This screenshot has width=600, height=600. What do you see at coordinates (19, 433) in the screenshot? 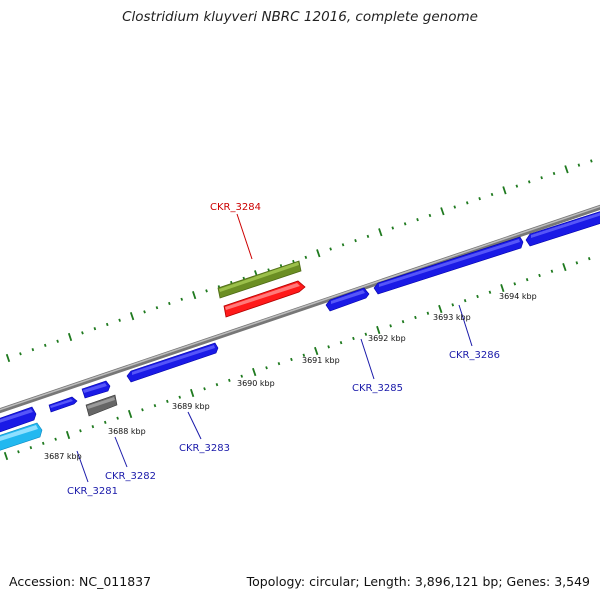
I see `gene-rna-shine` at bounding box center [19, 433].